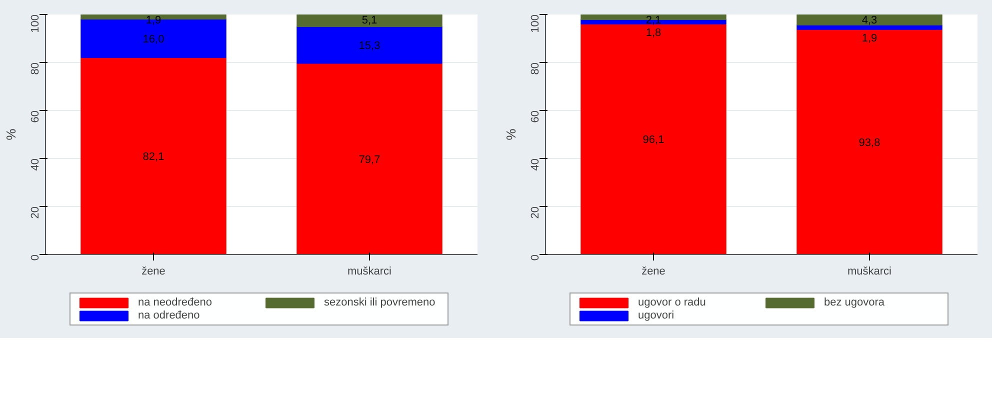 This screenshot has width=995, height=407. I want to click on data-label: 96,1, so click(653, 140).